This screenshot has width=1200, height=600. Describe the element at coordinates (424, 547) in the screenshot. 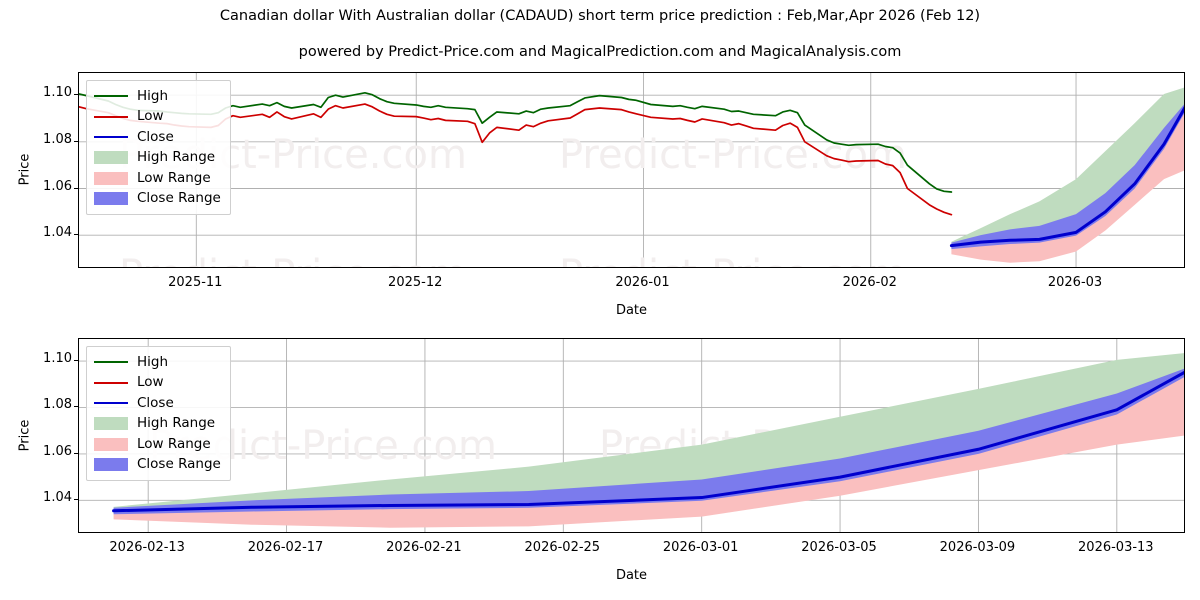

I see `x-tick-label: 2026-02-21` at that location.